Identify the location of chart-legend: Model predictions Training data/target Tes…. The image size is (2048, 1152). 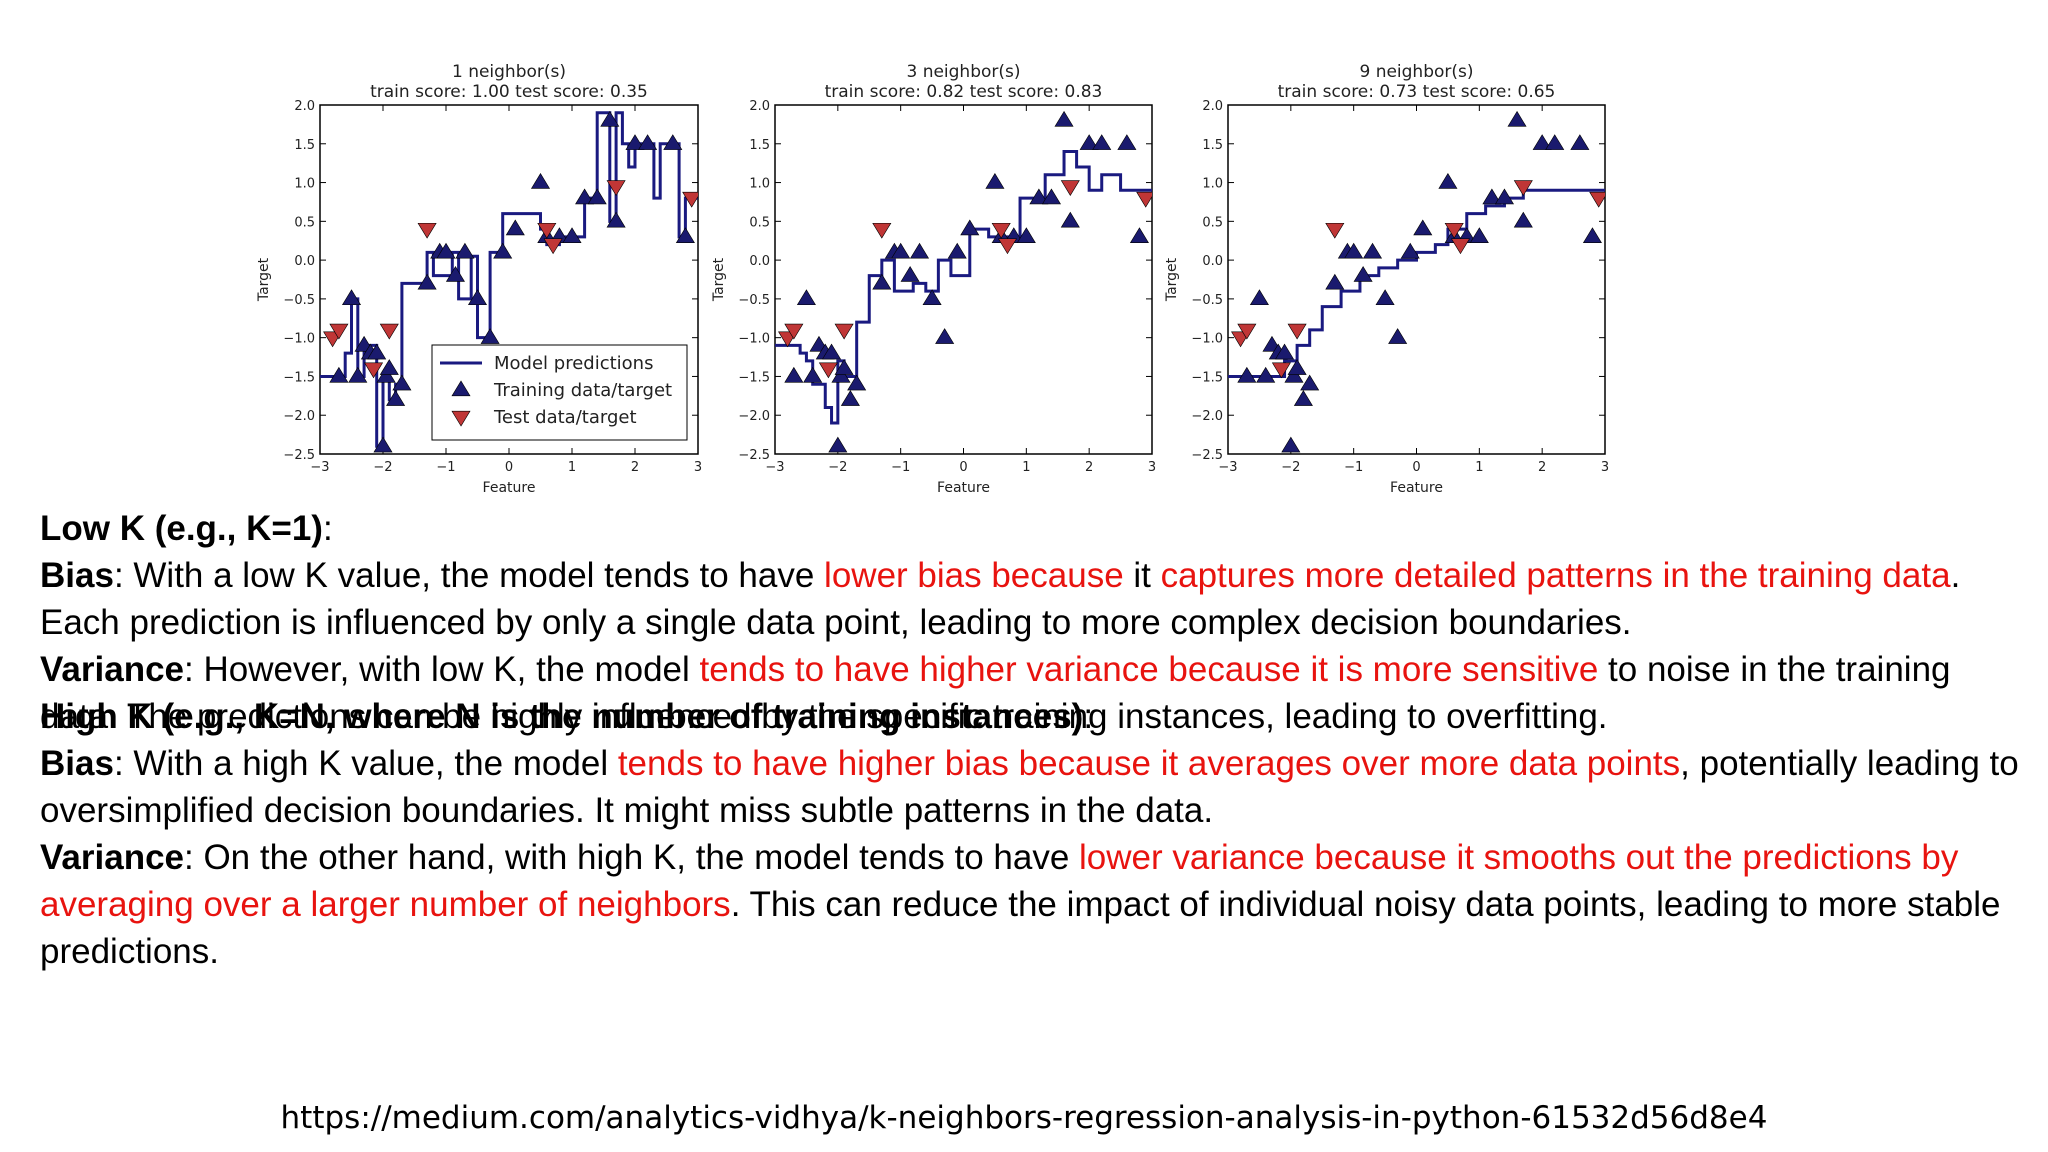
(559, 392).